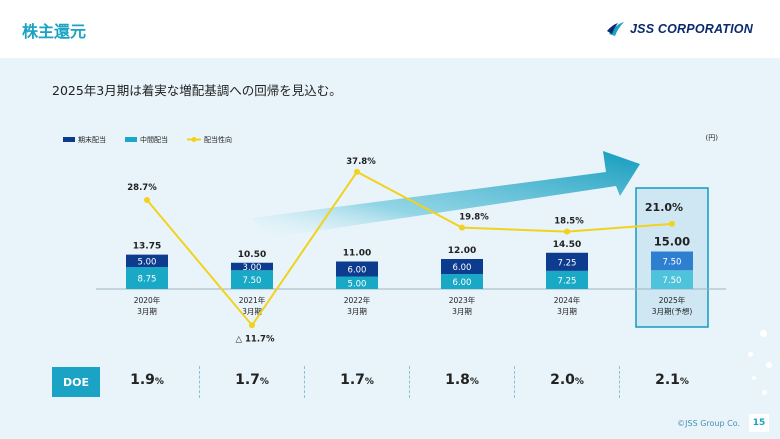  What do you see at coordinates (69, 139) in the screenshot?
I see `legend-swatch-year-end` at bounding box center [69, 139].